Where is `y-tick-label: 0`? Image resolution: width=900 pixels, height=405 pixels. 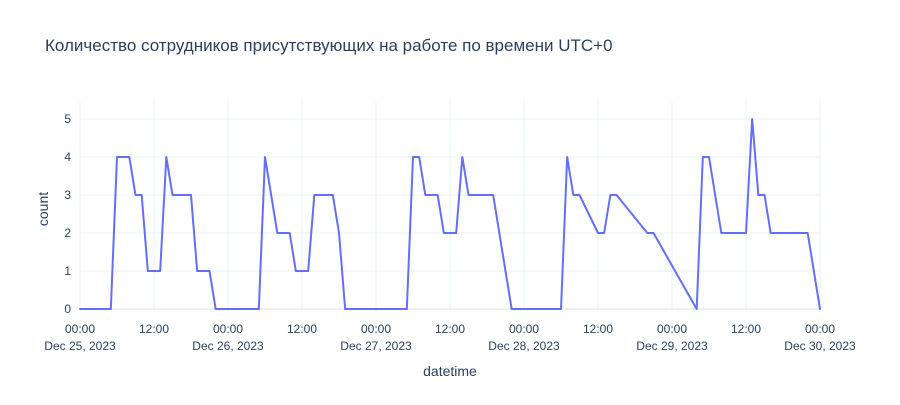 y-tick-label: 0 is located at coordinates (67, 309).